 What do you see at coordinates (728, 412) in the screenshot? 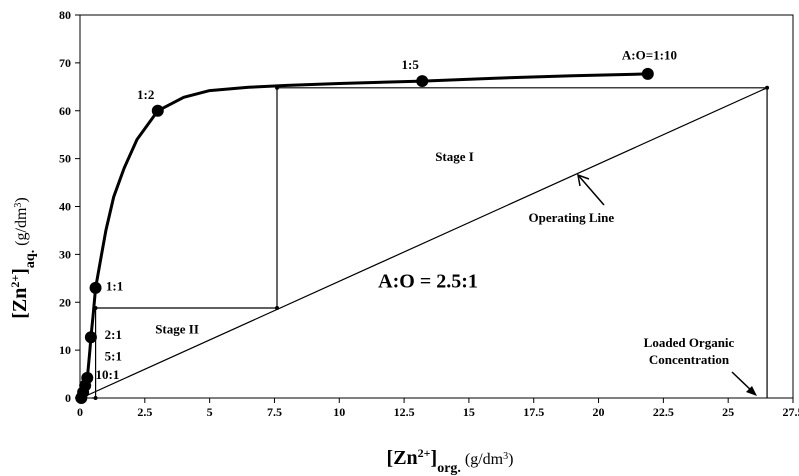
I see `x-tick-label: 25` at bounding box center [728, 412].